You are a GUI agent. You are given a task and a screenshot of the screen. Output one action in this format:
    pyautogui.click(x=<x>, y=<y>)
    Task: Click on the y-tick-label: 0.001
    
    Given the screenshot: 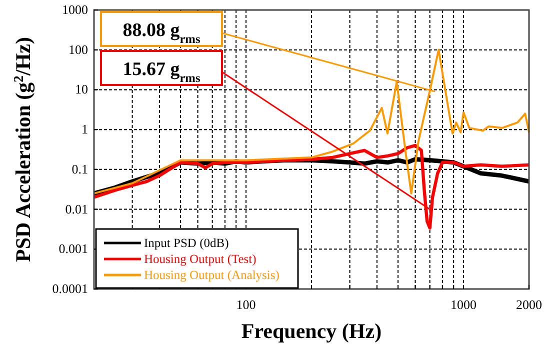 What is the action you would take?
    pyautogui.click(x=73, y=248)
    